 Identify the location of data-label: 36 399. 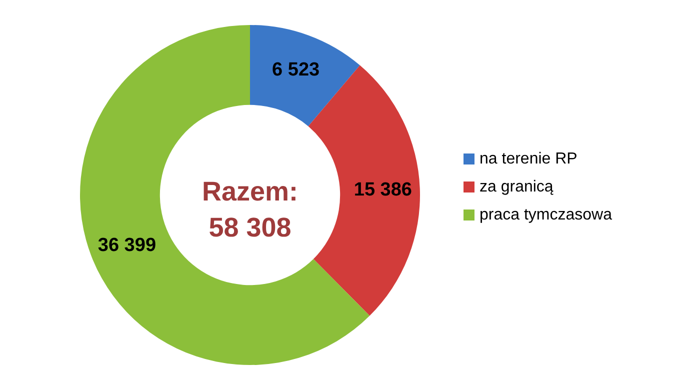
(127, 245).